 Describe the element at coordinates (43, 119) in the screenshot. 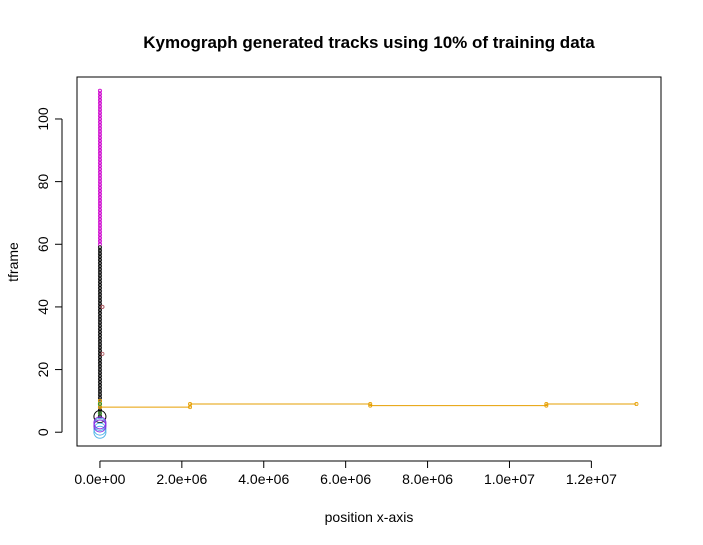

I see `y-tick-label: 100` at that location.